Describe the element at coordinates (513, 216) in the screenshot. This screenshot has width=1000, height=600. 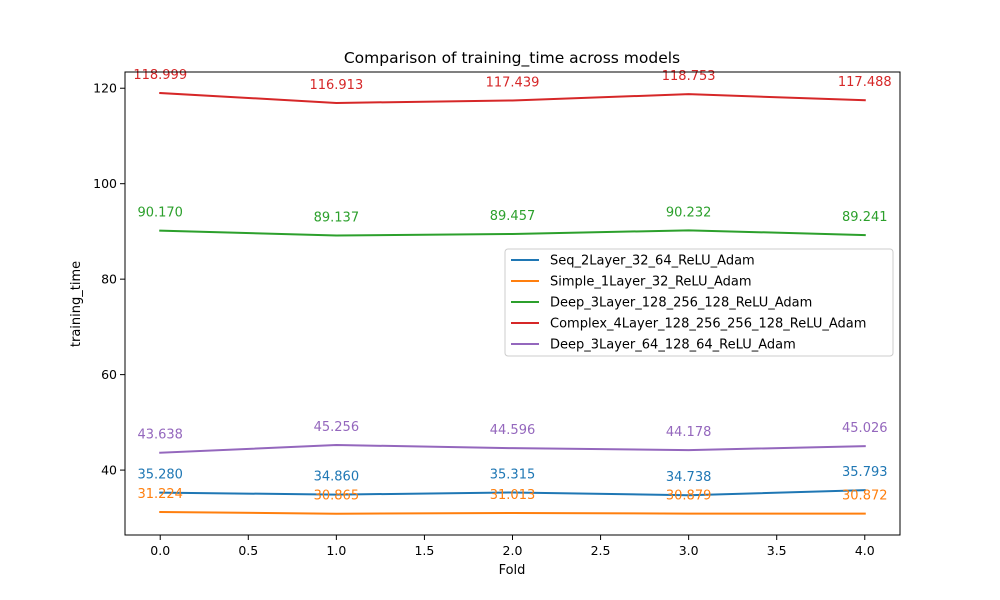
I see `data-label: 89.457` at that location.